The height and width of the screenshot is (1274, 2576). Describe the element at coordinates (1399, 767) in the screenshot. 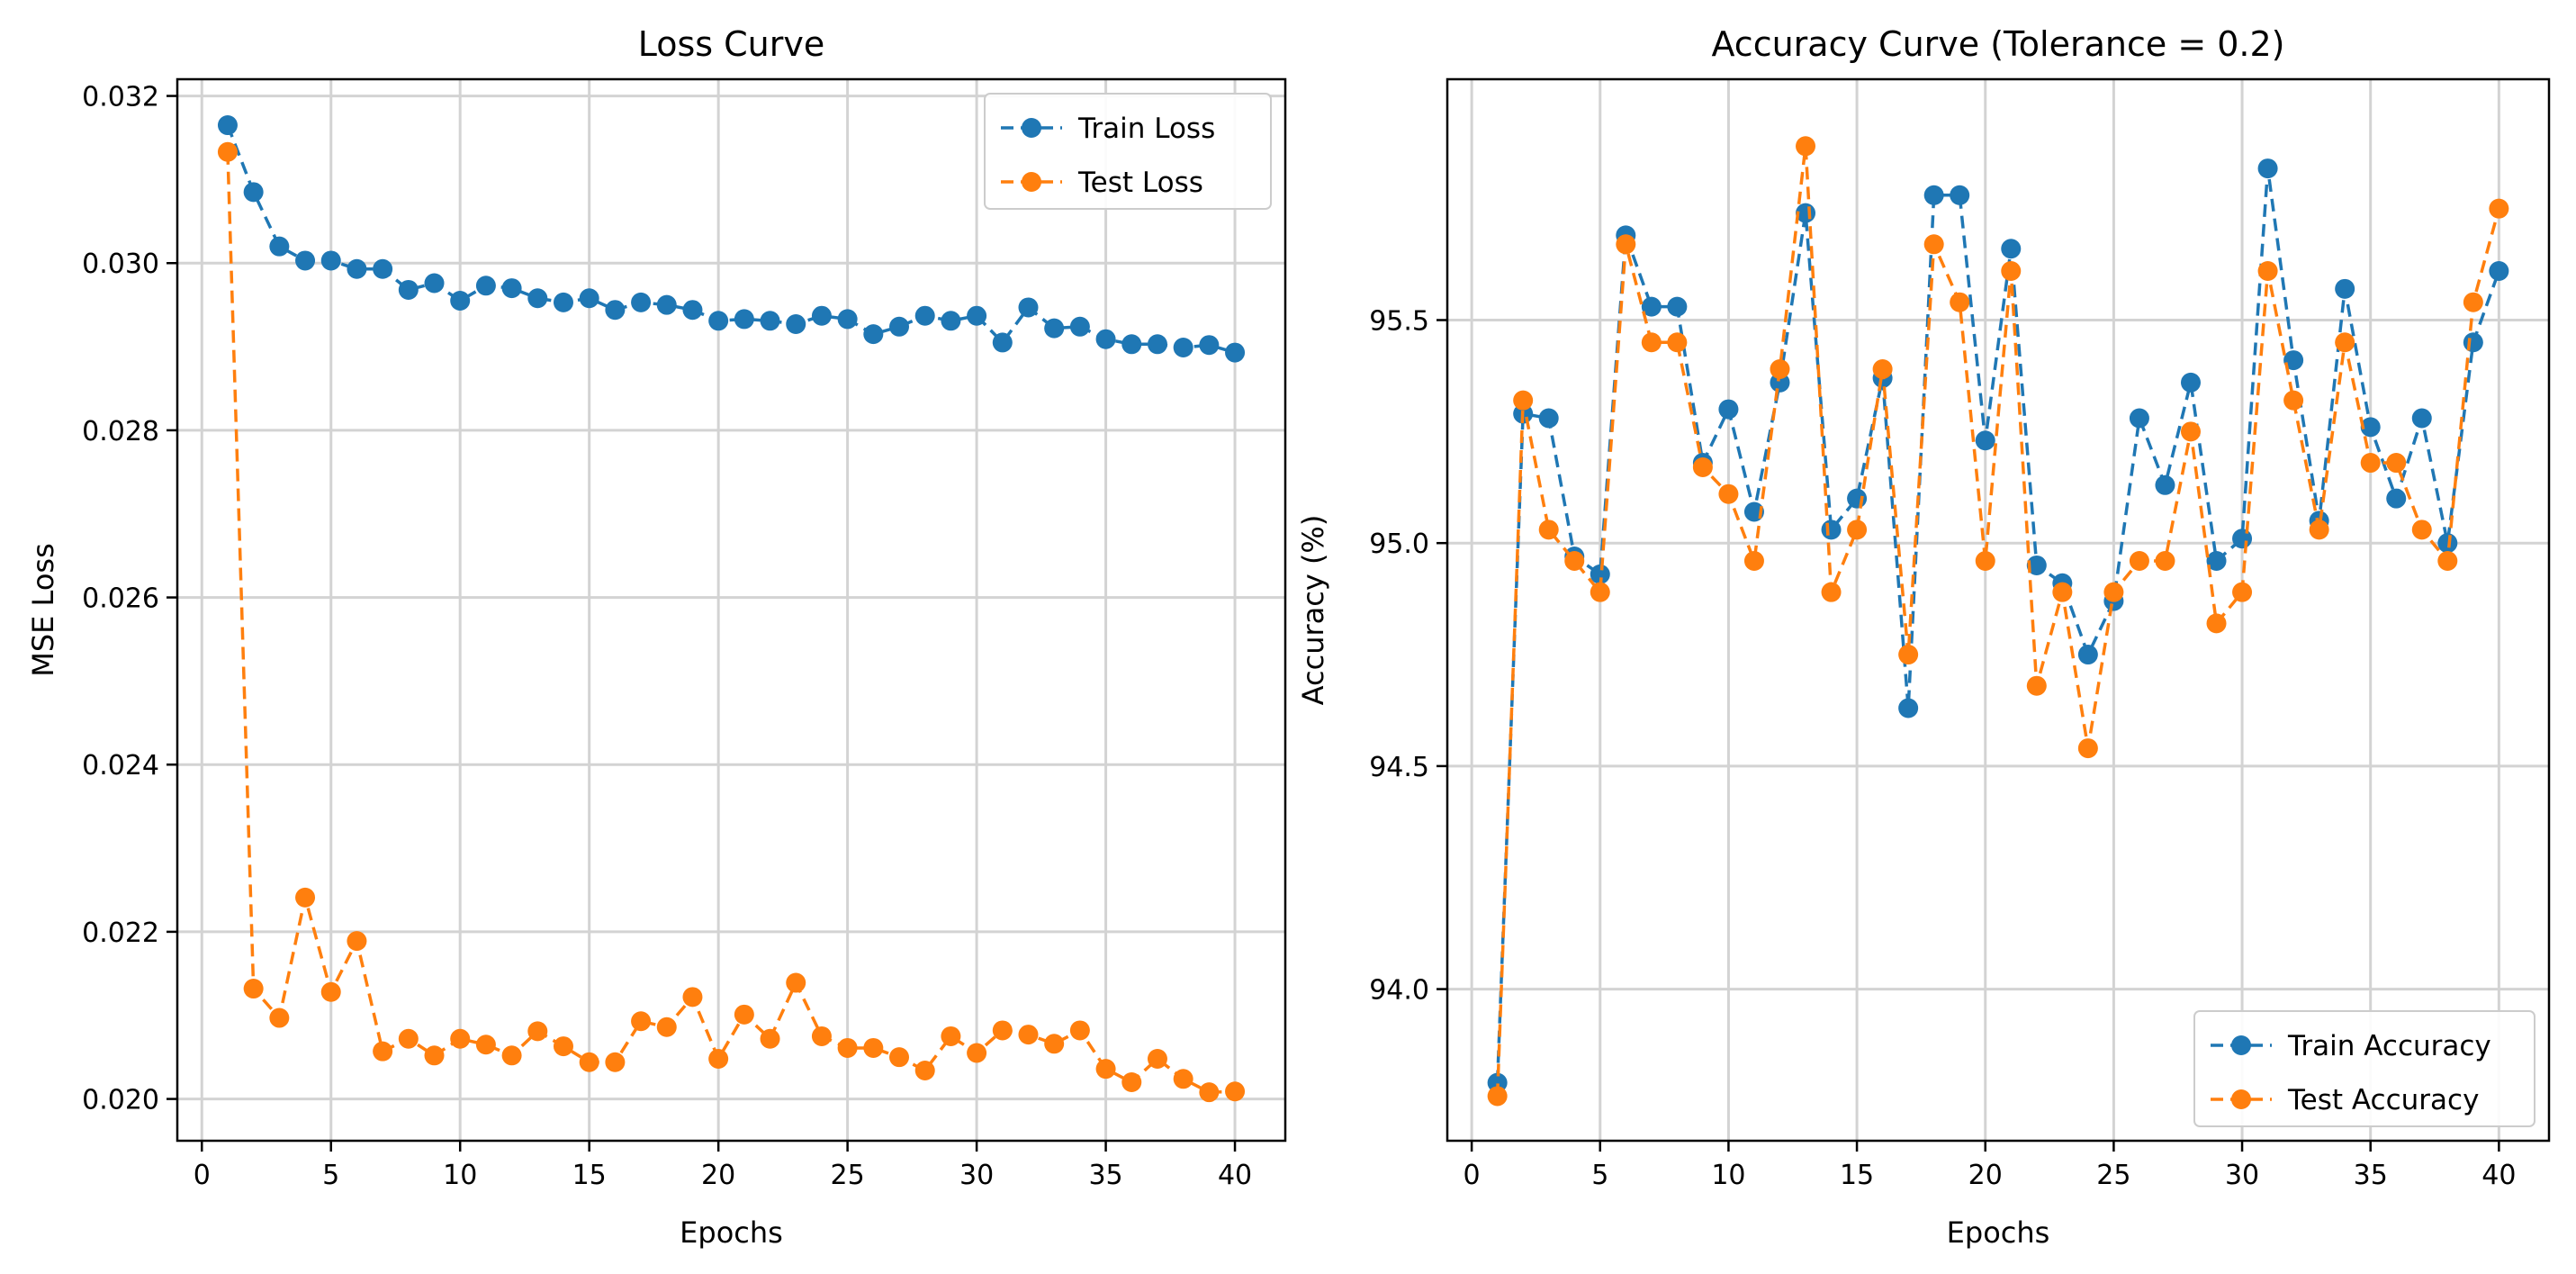

I see `acc-ytick-label: 94.5` at that location.